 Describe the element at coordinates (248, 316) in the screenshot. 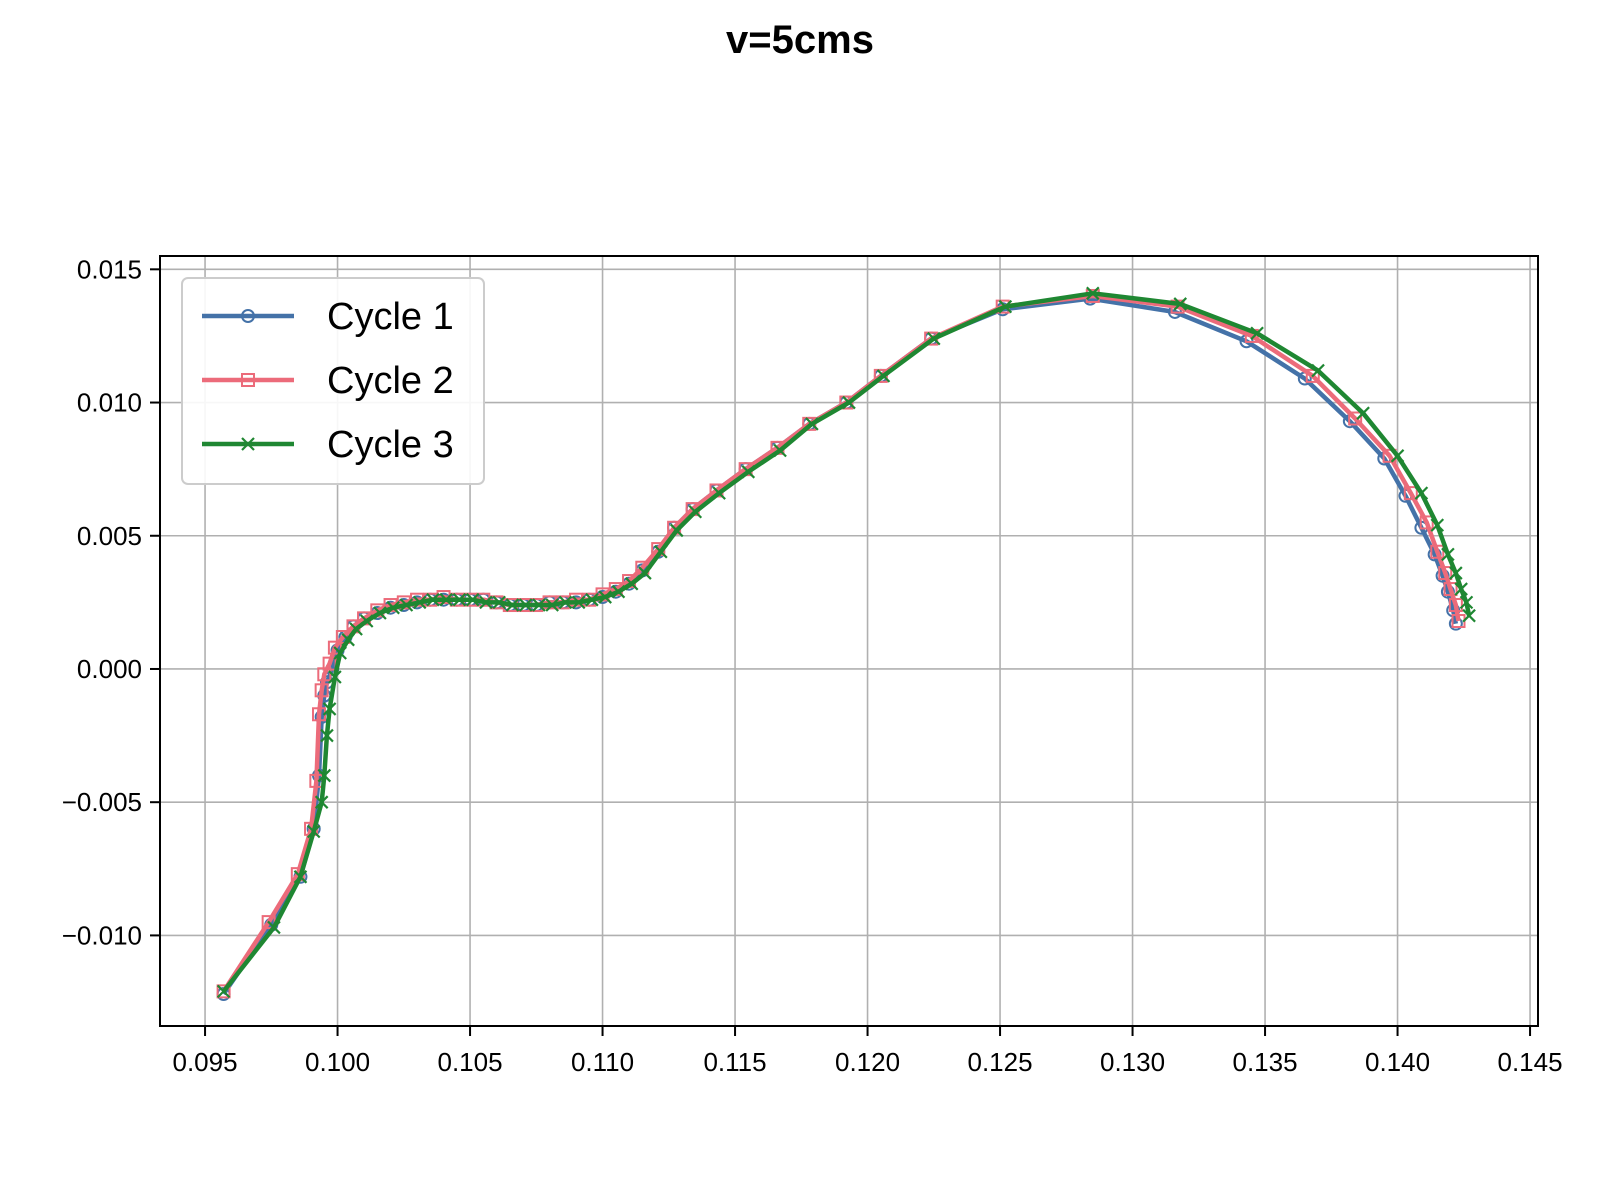

I see `circle-marker` at that location.